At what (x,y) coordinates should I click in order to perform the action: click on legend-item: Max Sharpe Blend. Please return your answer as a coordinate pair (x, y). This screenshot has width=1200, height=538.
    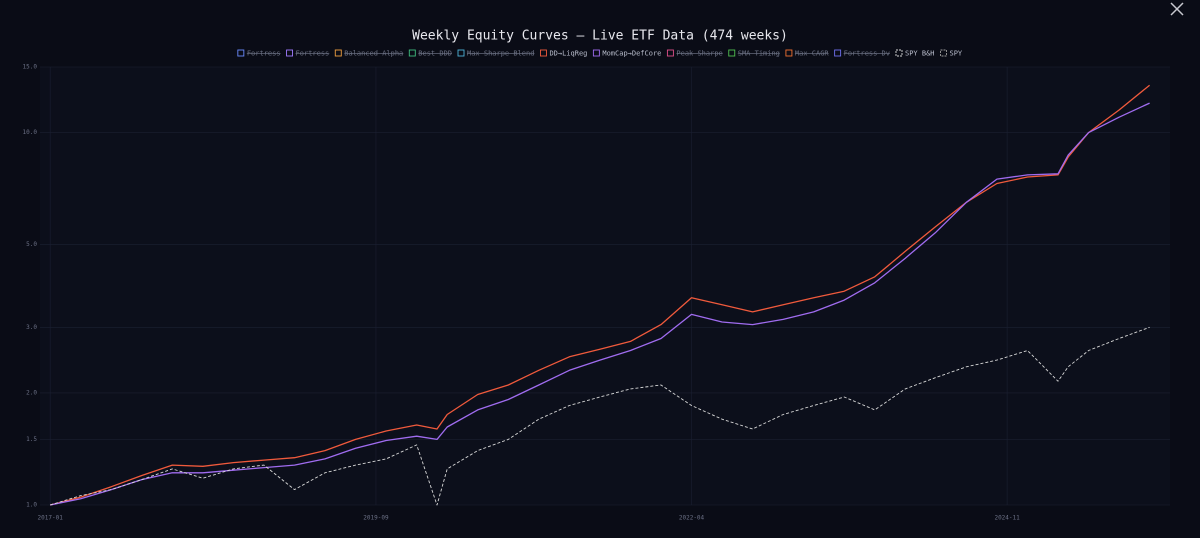
    Looking at the image, I should click on (495, 53).